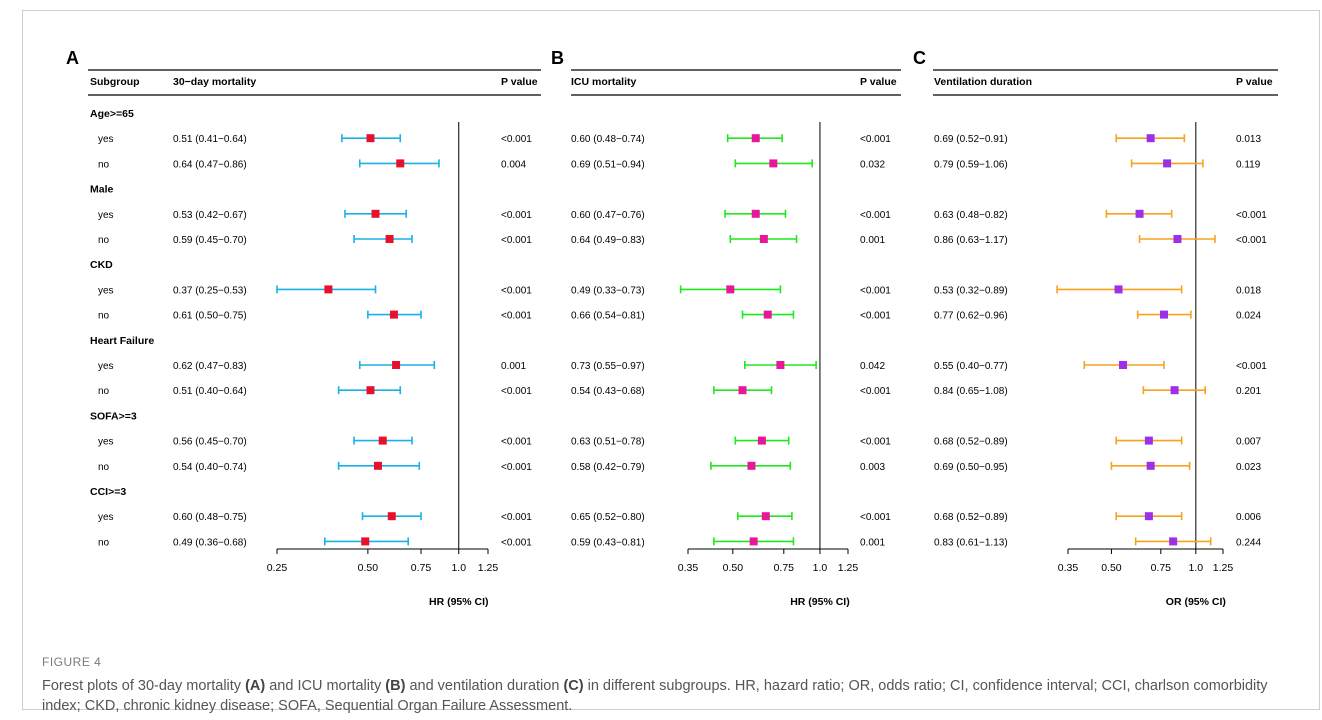  What do you see at coordinates (820, 568) in the screenshot?
I see `panel-b-x-tick-label: 1.0` at bounding box center [820, 568].